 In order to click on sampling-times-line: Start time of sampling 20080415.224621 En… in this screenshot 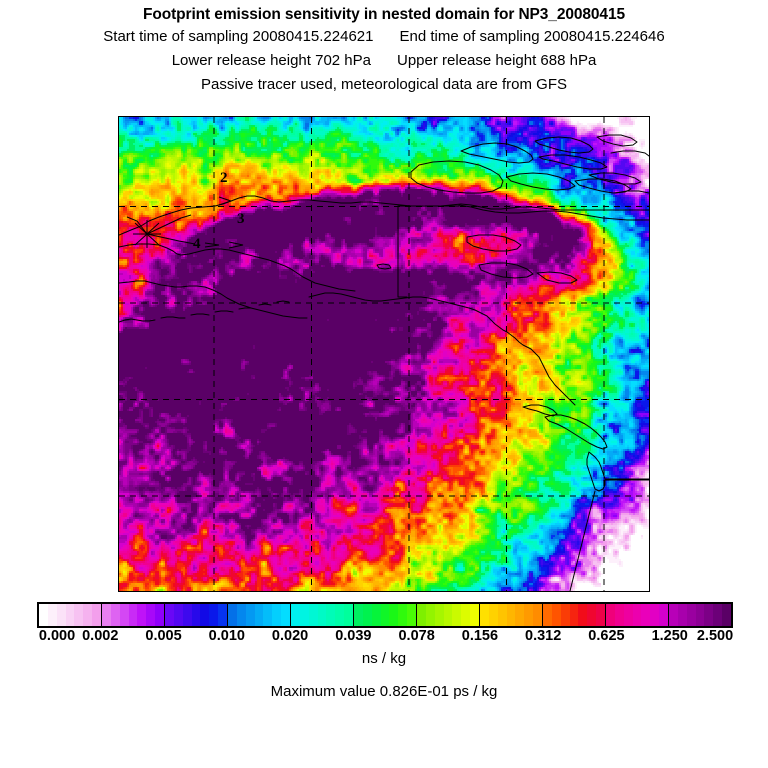, I will do `click(384, 37)`.